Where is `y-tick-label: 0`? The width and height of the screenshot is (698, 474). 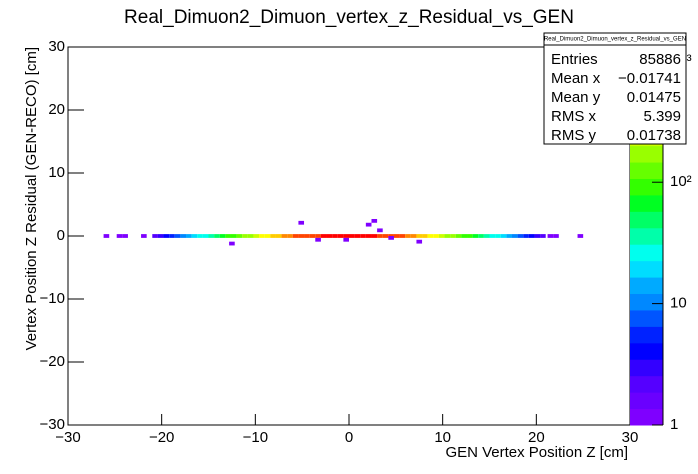 y-tick-label: 0 is located at coordinates (61, 235).